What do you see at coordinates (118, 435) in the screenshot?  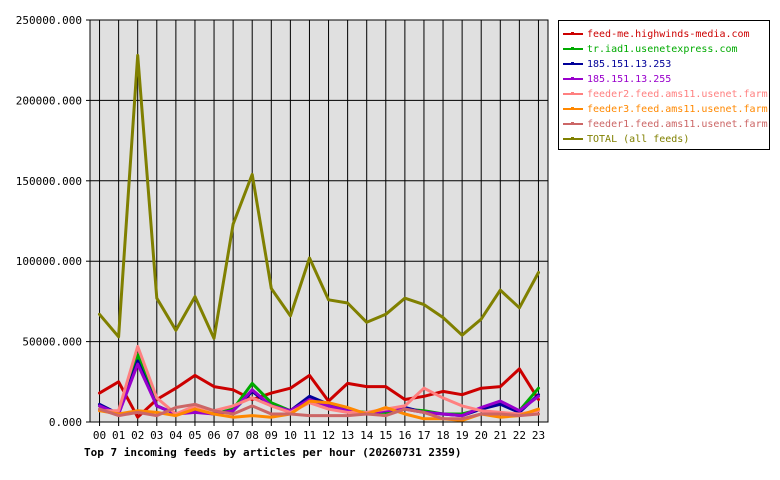 I see `x-tick-label: 01` at bounding box center [118, 435].